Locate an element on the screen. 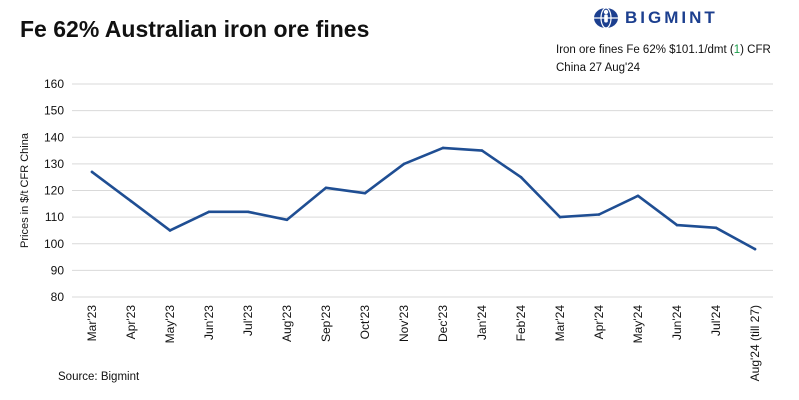 The width and height of the screenshot is (799, 400). x-tick-label: Jun'24 is located at coordinates (677, 322).